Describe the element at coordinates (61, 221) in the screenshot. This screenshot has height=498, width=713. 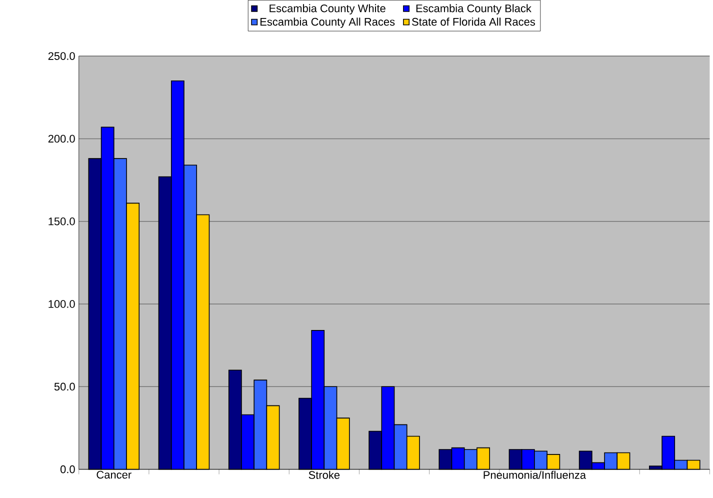
I see `y-tick-label: 150.0` at that location.